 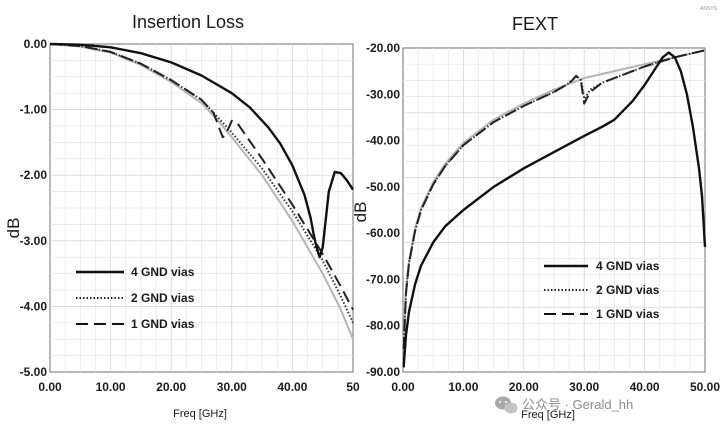 What do you see at coordinates (34, 241) in the screenshot?
I see `y-tick-label: -3.00` at bounding box center [34, 241].